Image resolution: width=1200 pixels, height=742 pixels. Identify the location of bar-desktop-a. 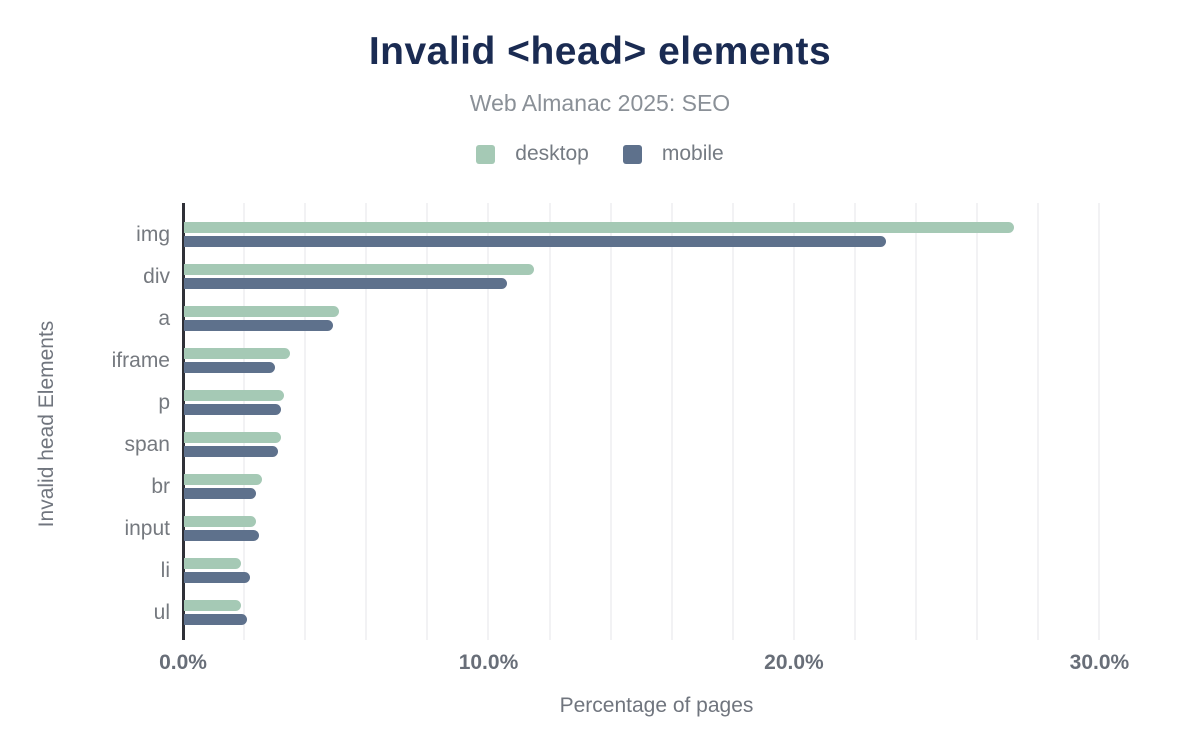
(261, 311).